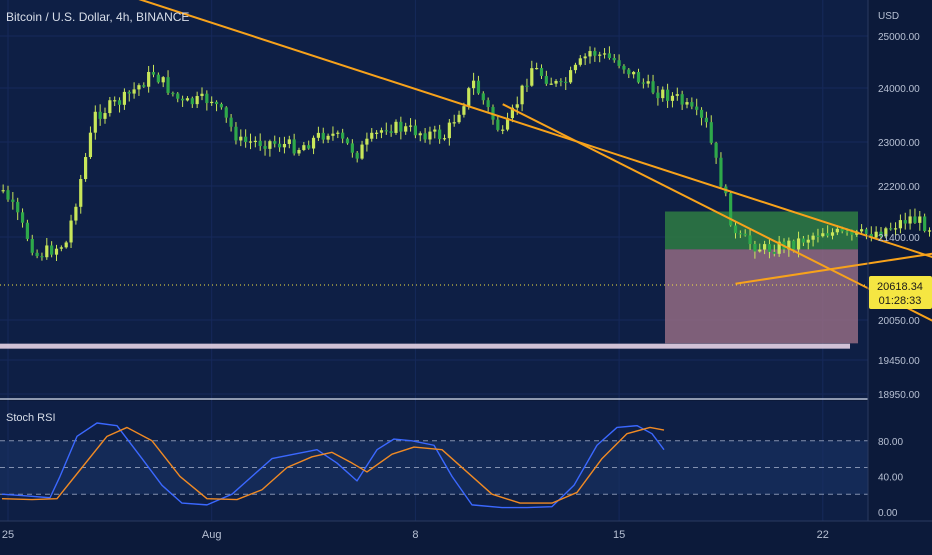 Image resolution: width=932 pixels, height=555 pixels. Describe the element at coordinates (425, 346) in the screenshot. I see `horizontal-support-line` at that location.